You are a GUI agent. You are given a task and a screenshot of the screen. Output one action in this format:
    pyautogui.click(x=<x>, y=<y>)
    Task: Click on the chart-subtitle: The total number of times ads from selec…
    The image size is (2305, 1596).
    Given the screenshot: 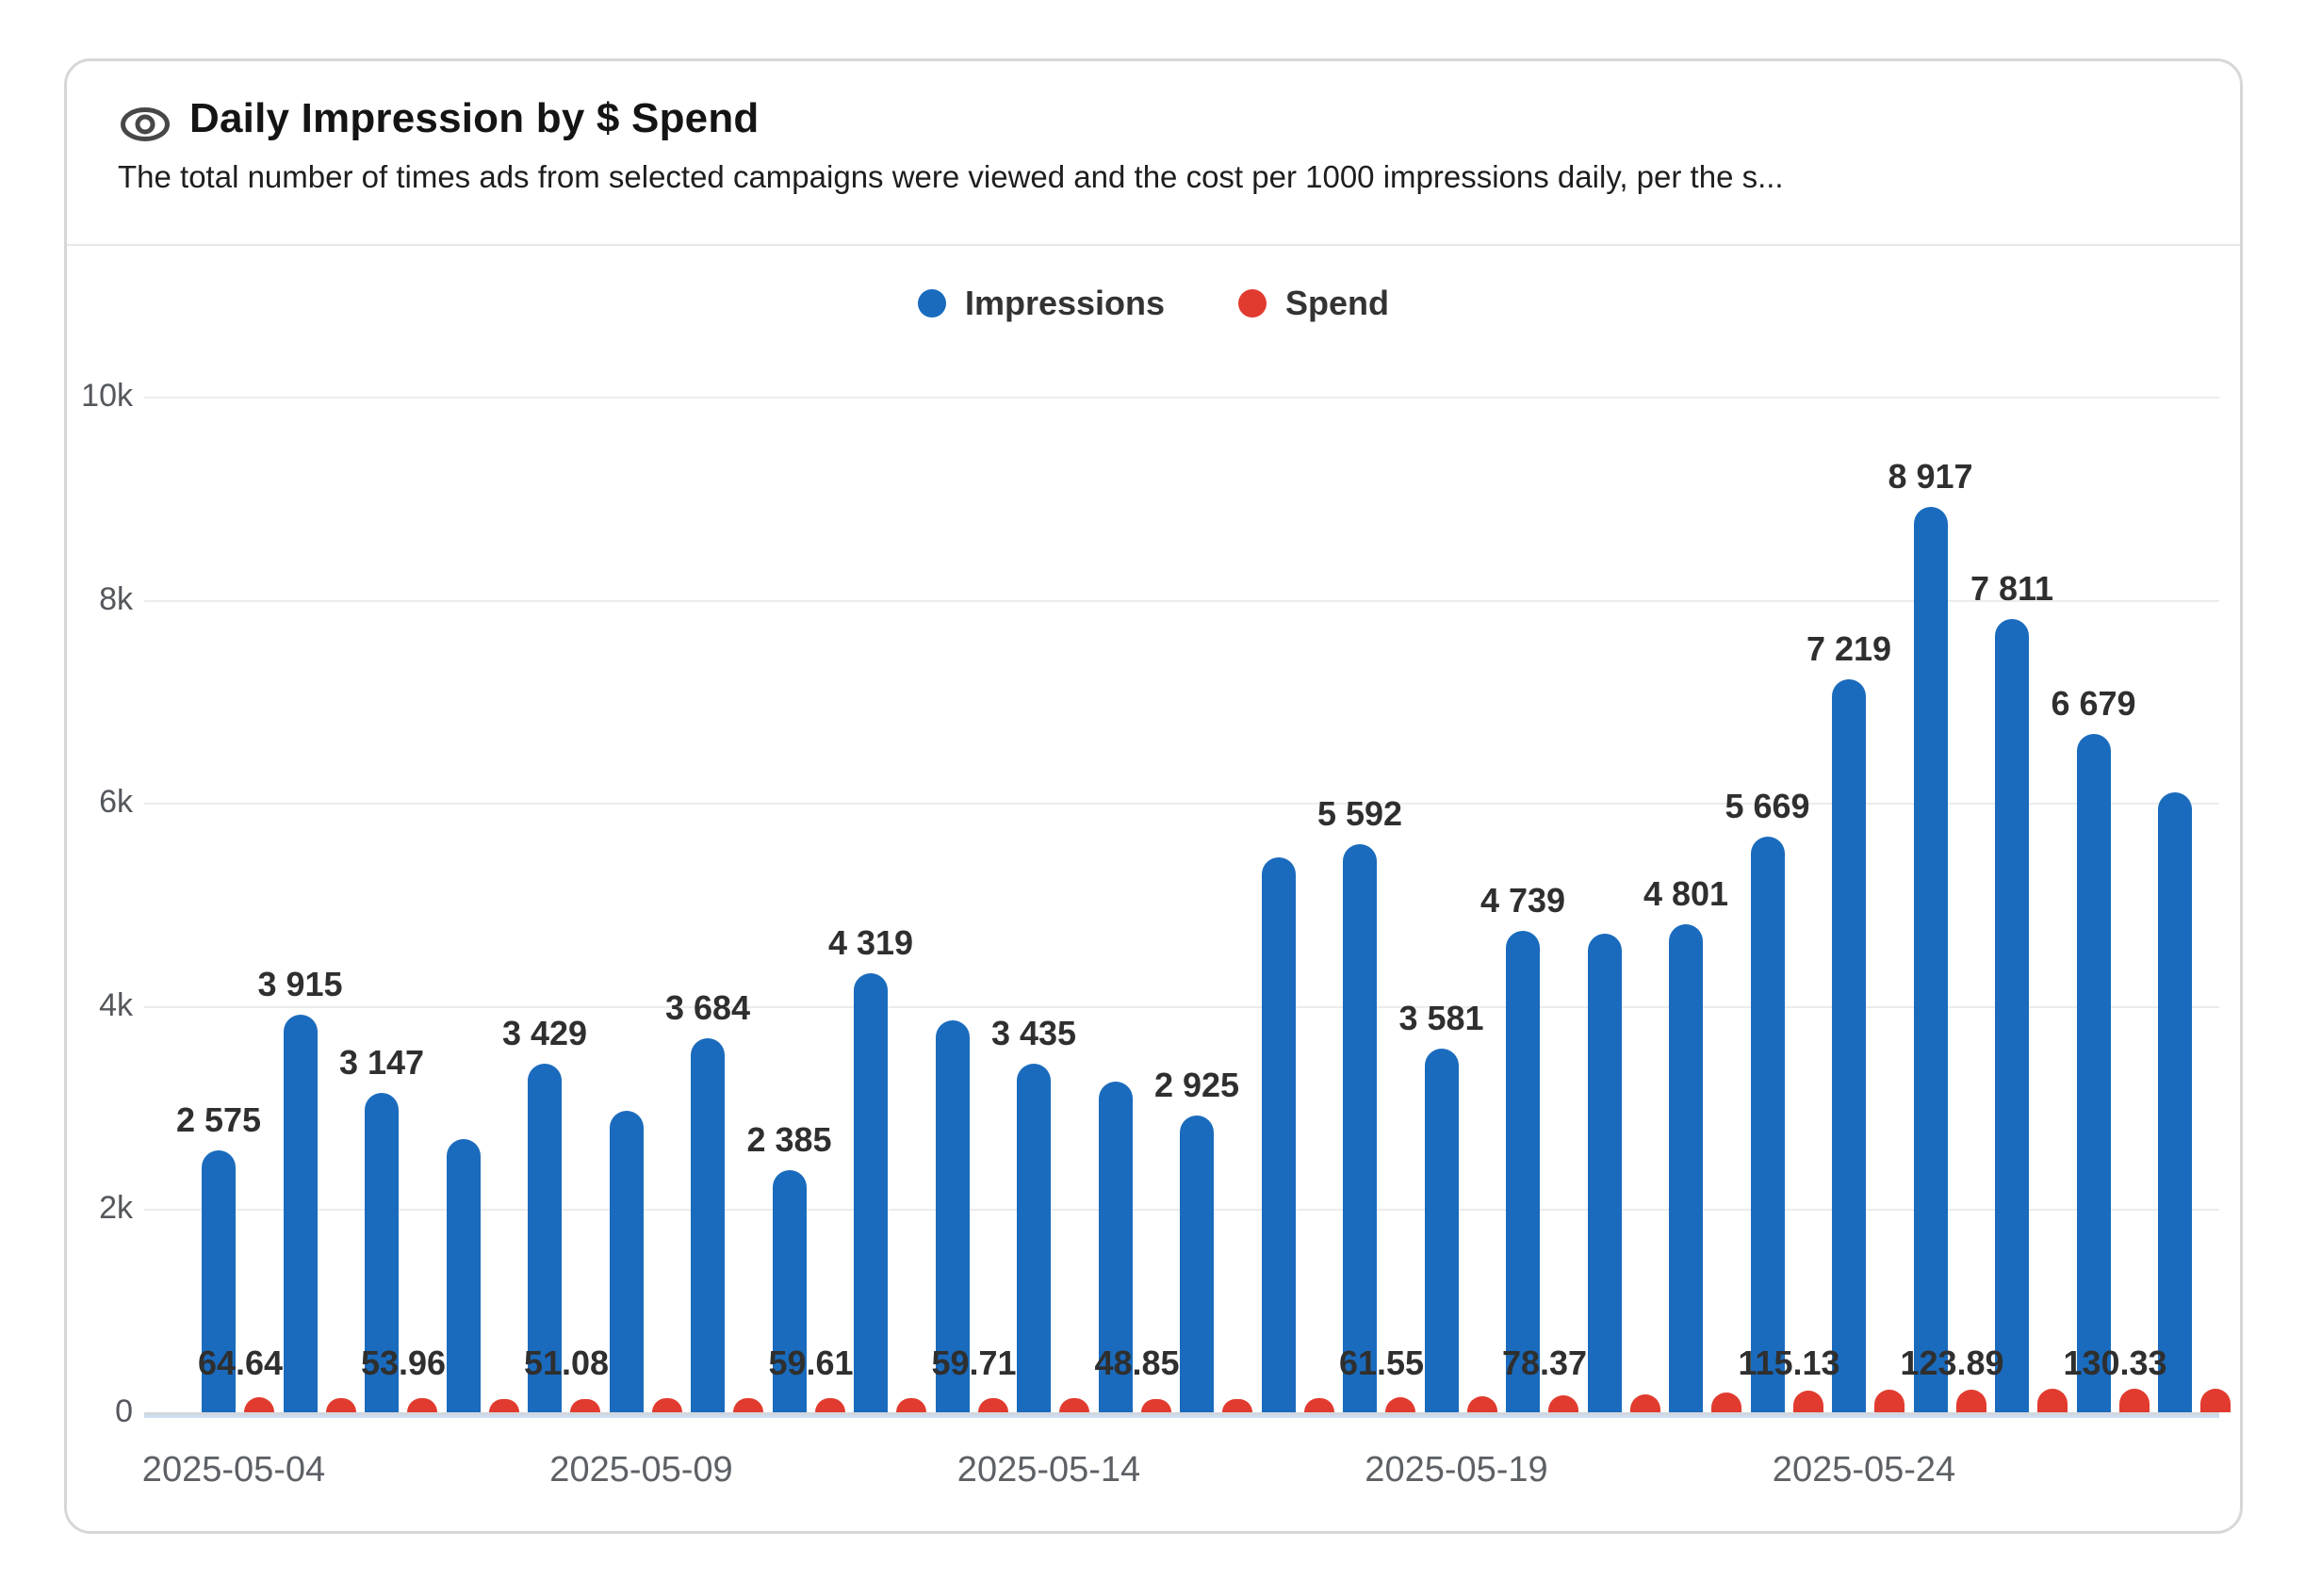 What is the action you would take?
    pyautogui.click(x=951, y=176)
    